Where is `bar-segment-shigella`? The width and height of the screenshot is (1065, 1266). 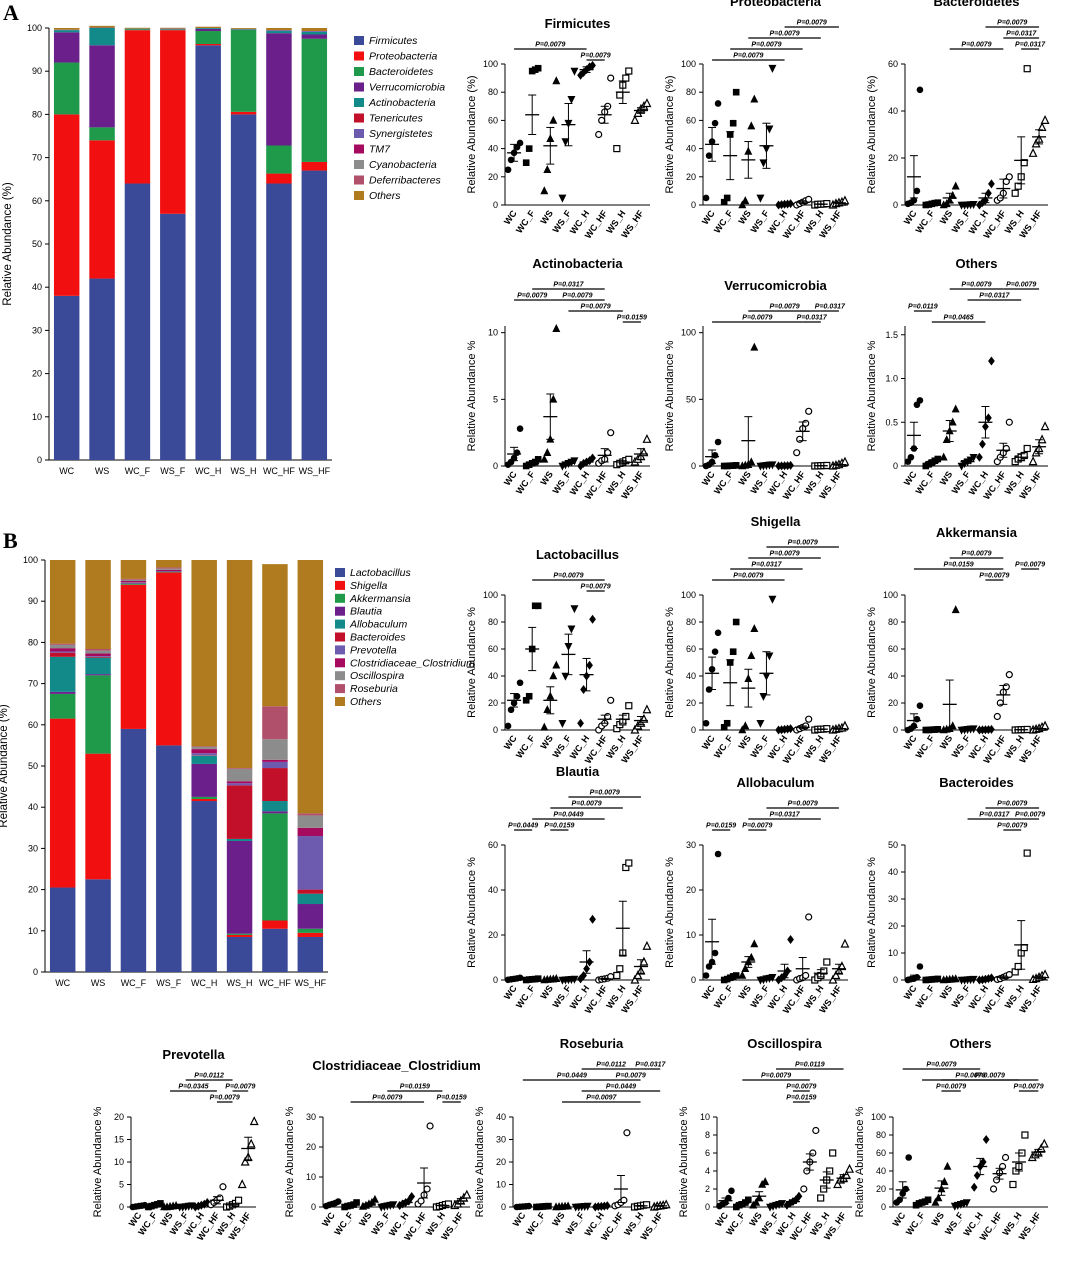
bar-segment-shigella is located at coordinates (239, 935).